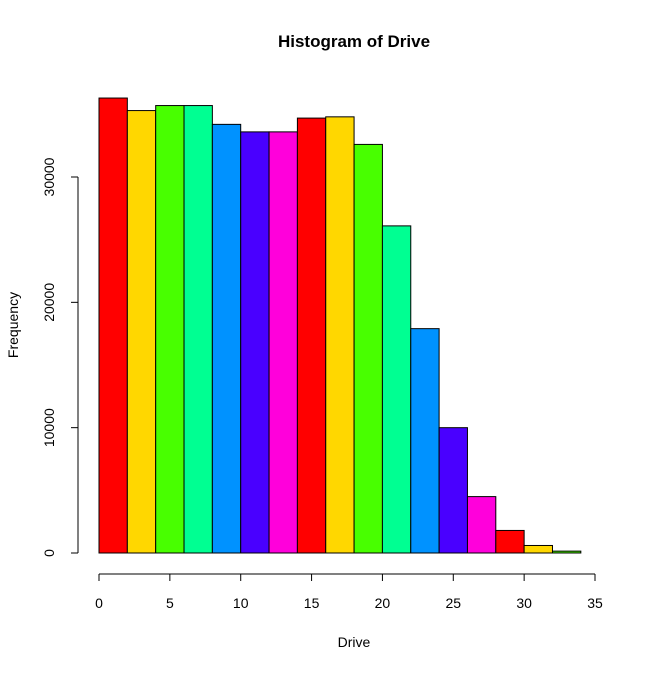 This screenshot has width=672, height=676. Describe the element at coordinates (354, 642) in the screenshot. I see `x-axis-label: Drive` at that location.